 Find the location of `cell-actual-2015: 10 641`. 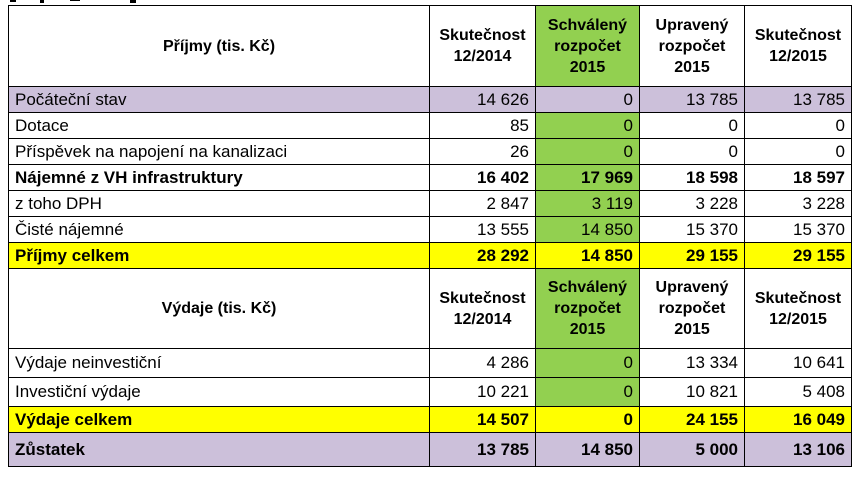

cell-actual-2015: 10 641 is located at coordinates (798, 363).